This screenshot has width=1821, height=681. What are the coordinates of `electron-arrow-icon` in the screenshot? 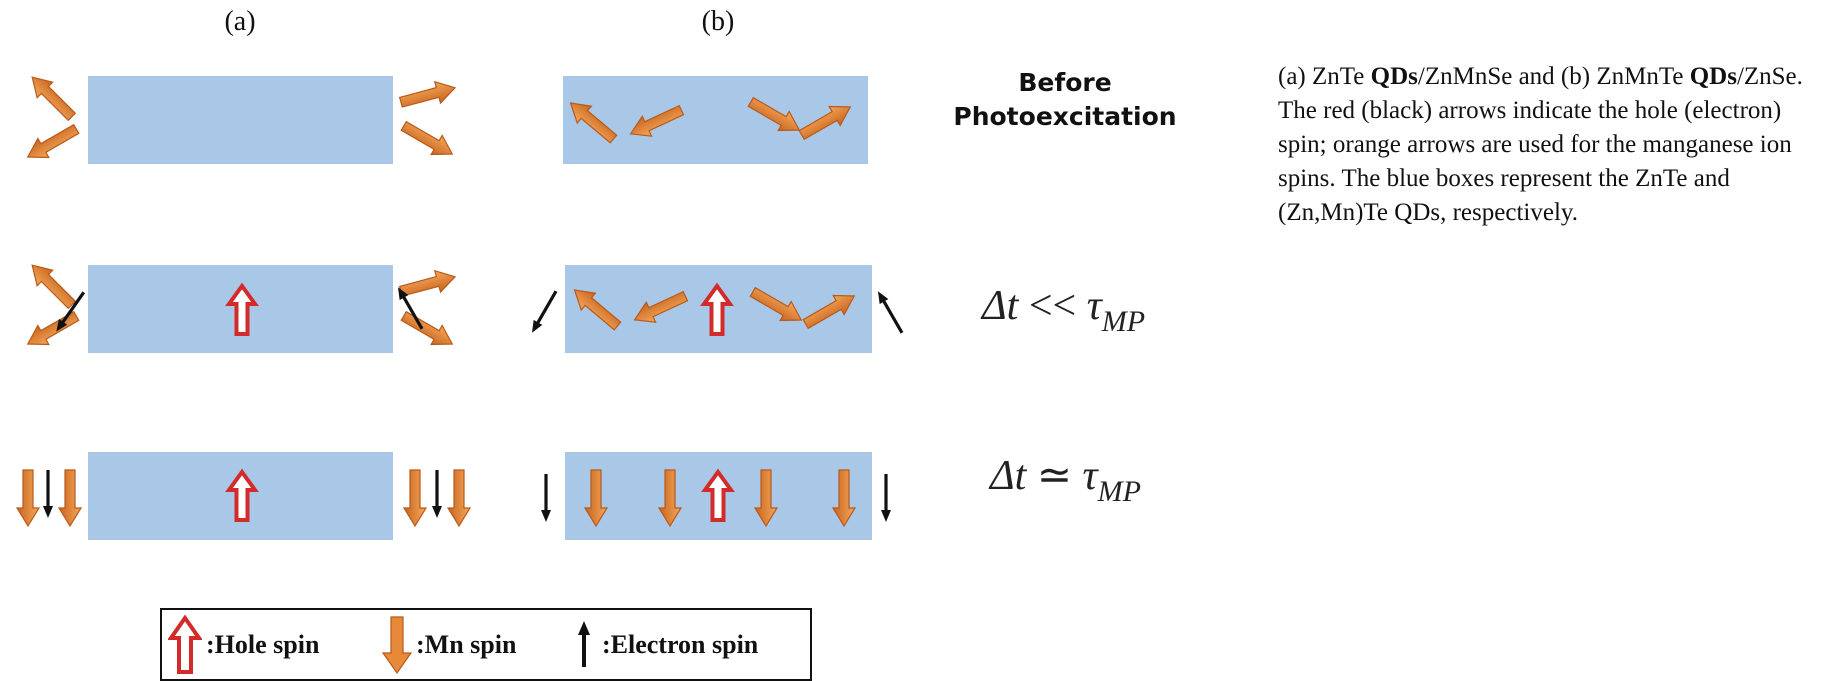 It's located at (584, 644).